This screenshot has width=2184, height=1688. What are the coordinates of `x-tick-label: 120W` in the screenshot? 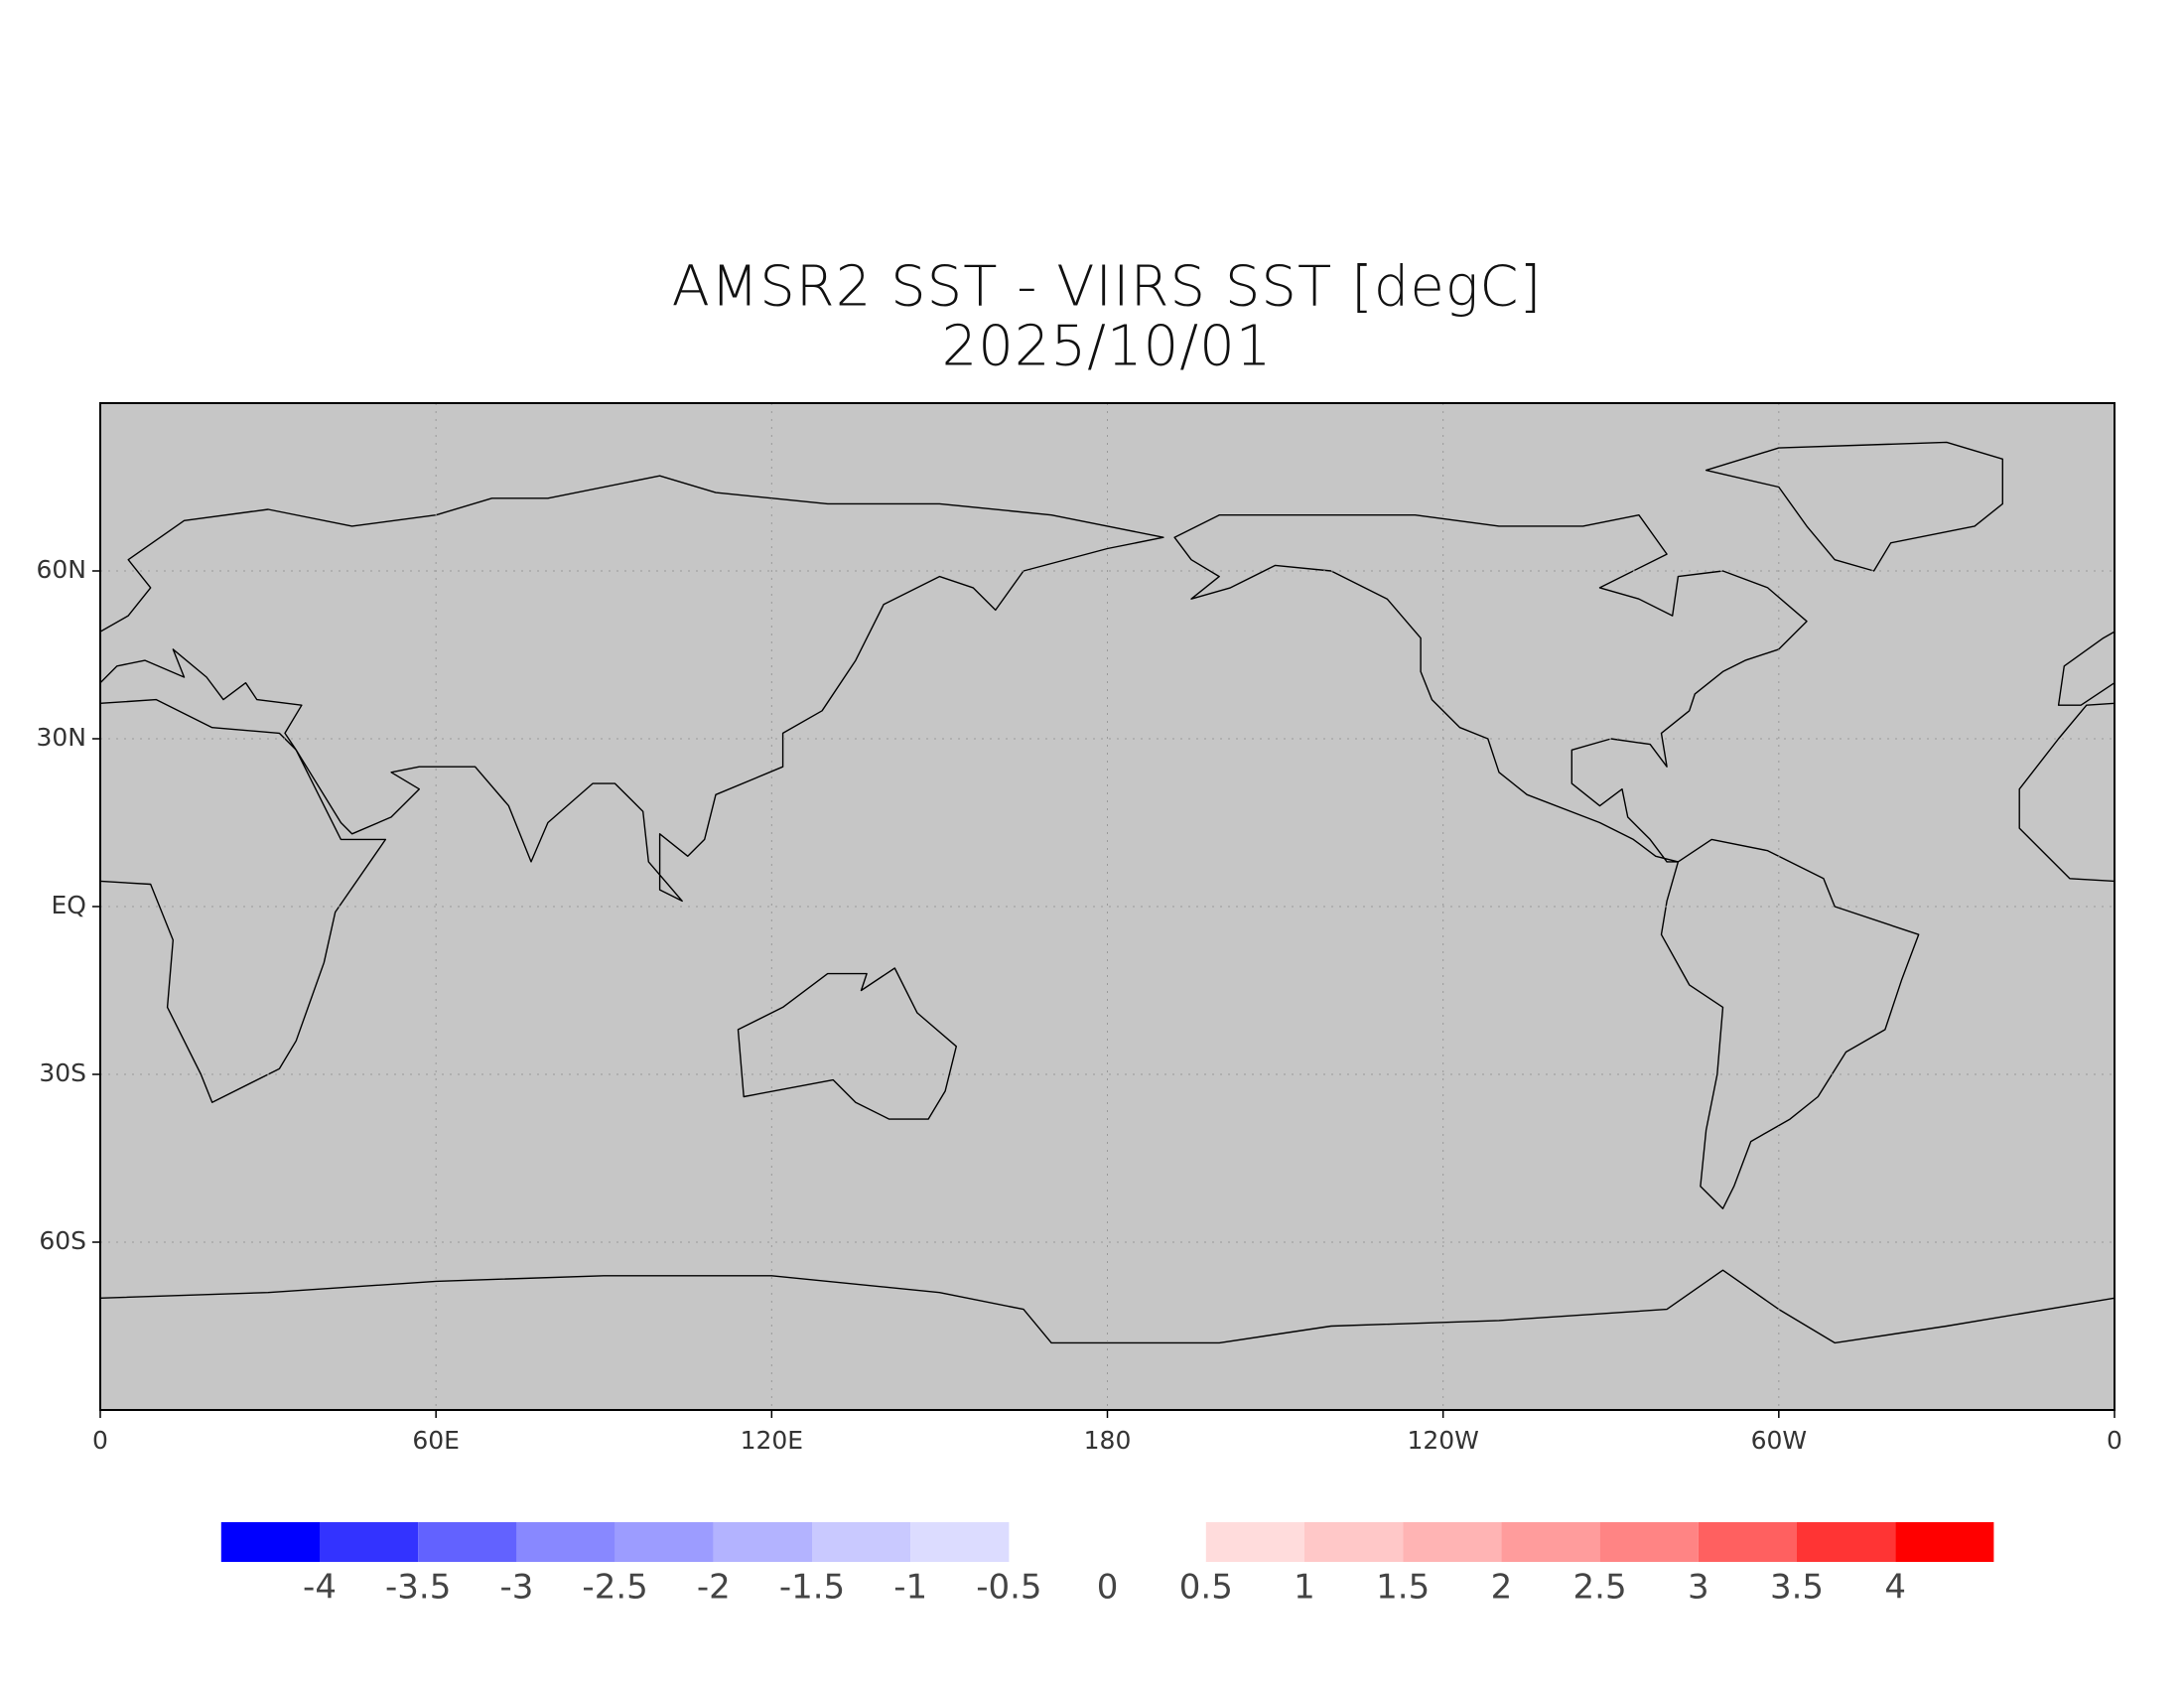 It's located at (1442, 1440).